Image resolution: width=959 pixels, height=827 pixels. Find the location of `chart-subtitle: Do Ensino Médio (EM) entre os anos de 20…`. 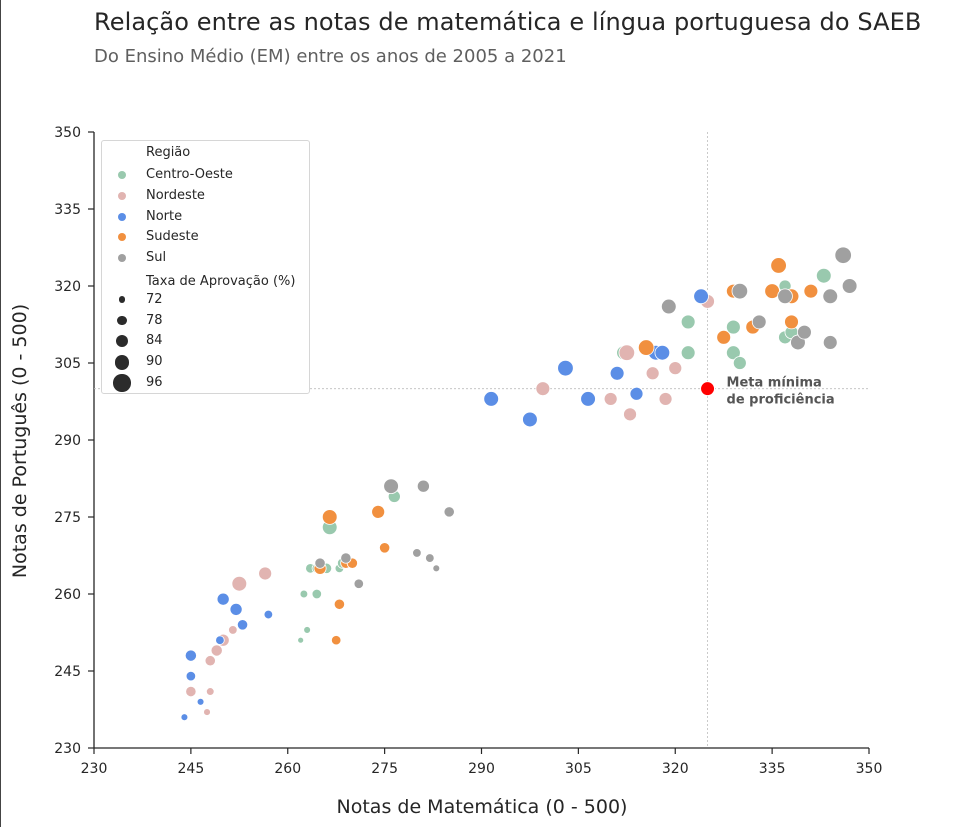

chart-subtitle: Do Ensino Médio (EM) entre os anos de 20… is located at coordinates (330, 56).